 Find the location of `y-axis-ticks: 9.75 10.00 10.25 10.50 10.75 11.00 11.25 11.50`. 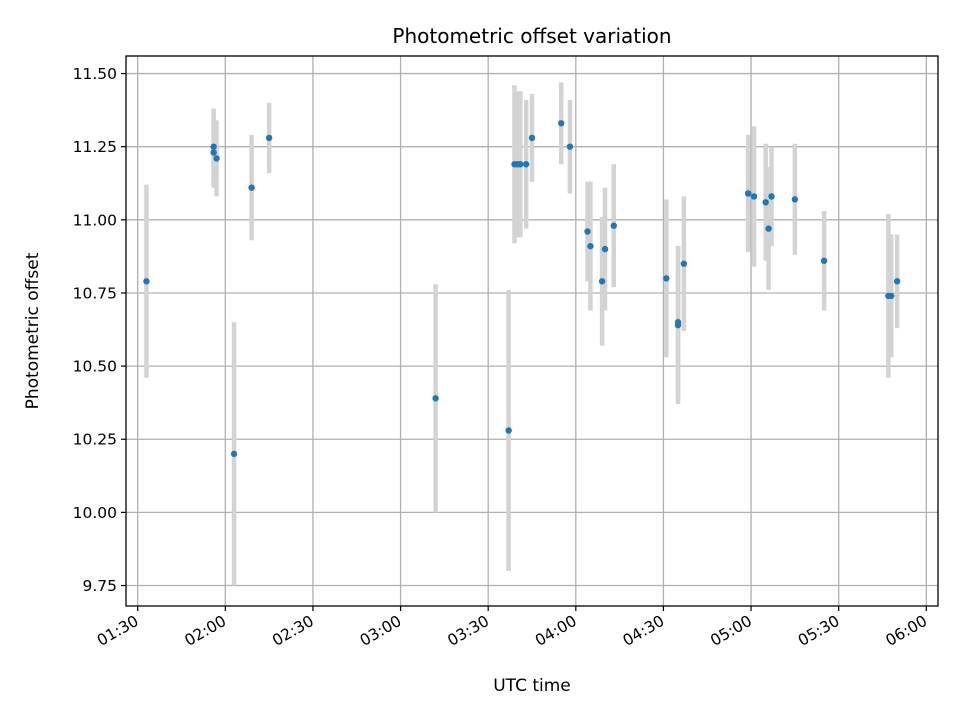

y-axis-ticks: 9.75 10.00 10.25 10.50 10.75 11.00 11.25 11.50 is located at coordinates (99, 330).